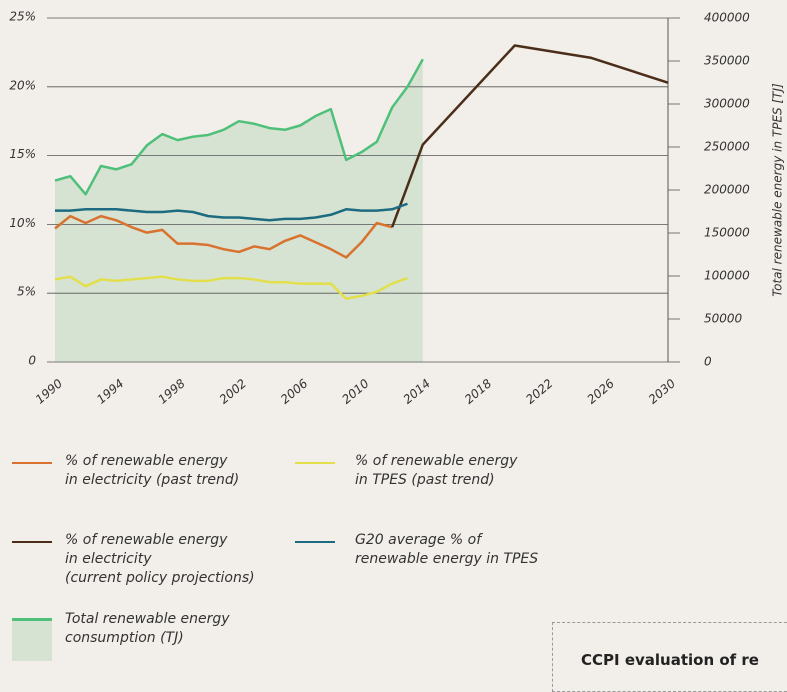 This screenshot has height=692, width=787. I want to click on x-tick-label: 2002, so click(233, 391).